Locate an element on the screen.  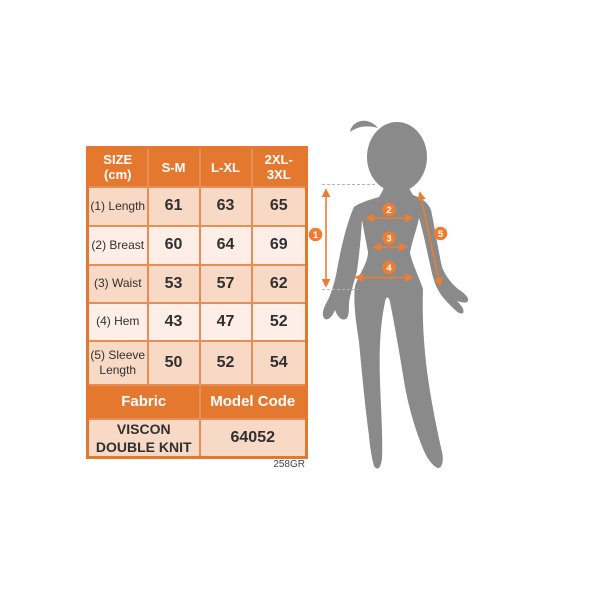
measure-arrows is located at coordinates (382, 238).